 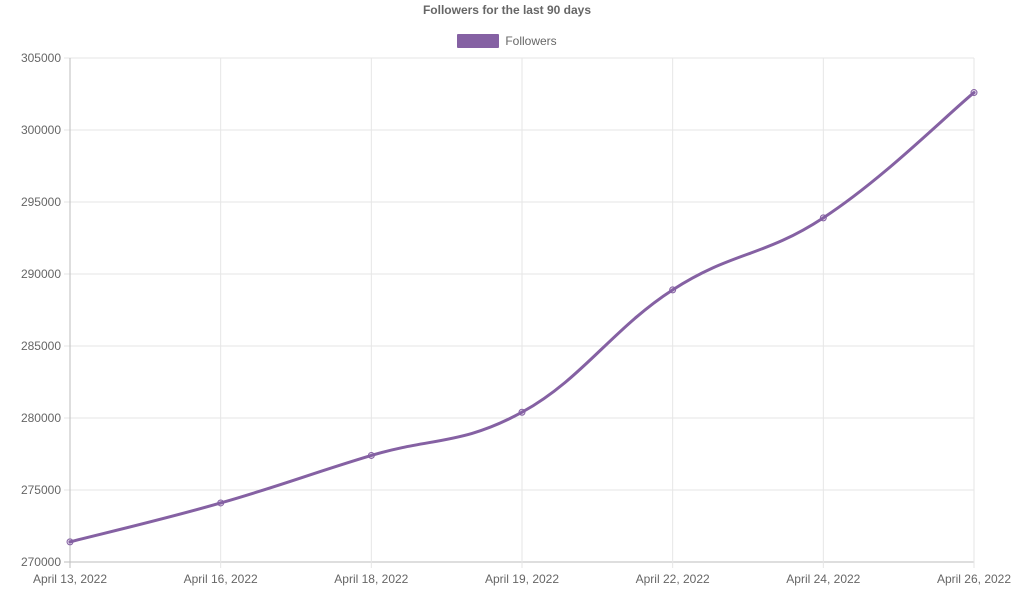 What do you see at coordinates (974, 579) in the screenshot?
I see `x-tick-label: April 26, 2022` at bounding box center [974, 579].